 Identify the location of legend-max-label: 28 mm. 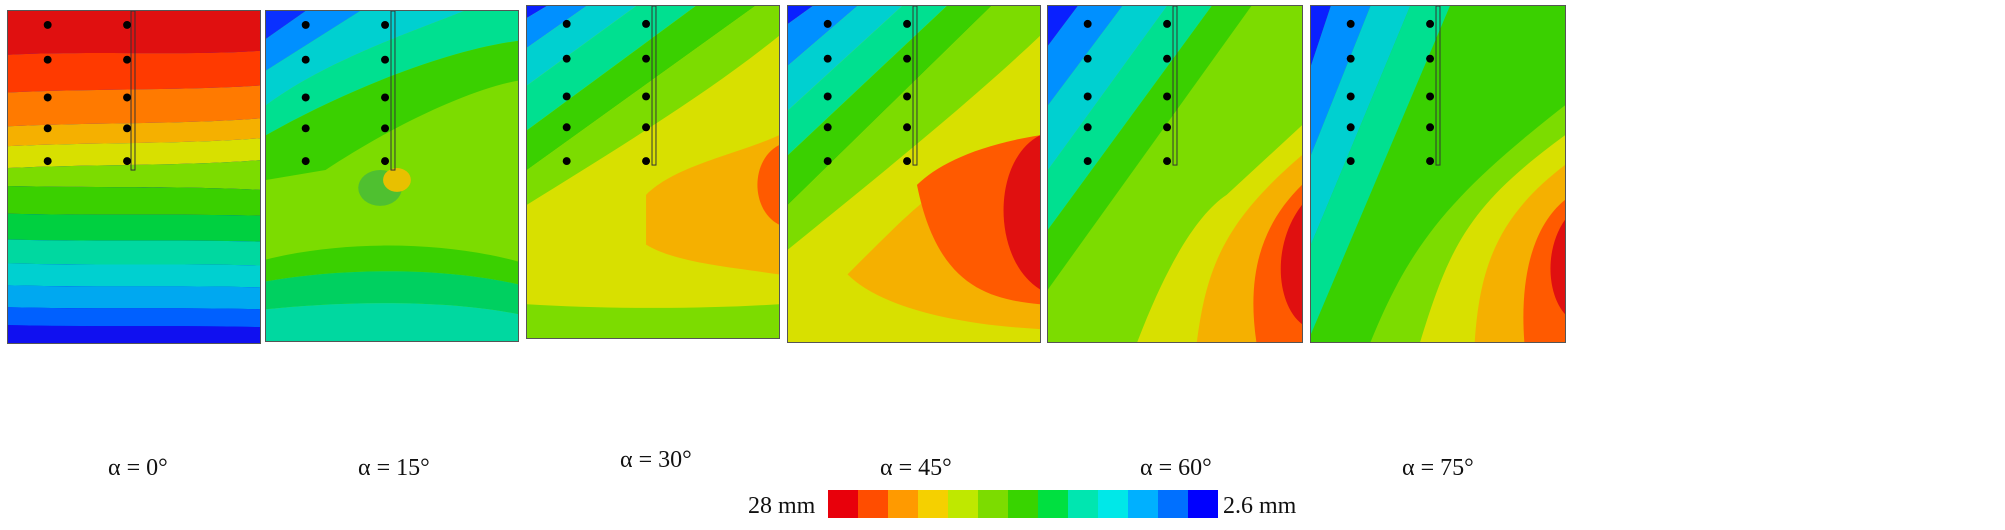
(782, 506).